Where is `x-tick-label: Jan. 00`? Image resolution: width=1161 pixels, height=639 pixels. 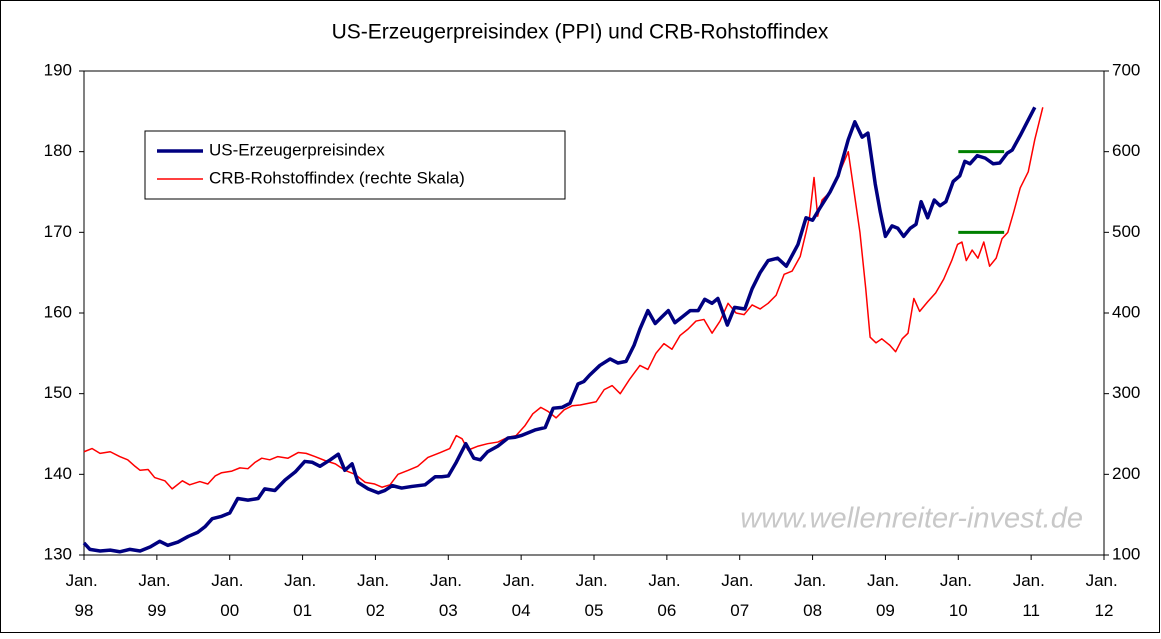
x-tick-label: Jan. 00 is located at coordinates (229, 595).